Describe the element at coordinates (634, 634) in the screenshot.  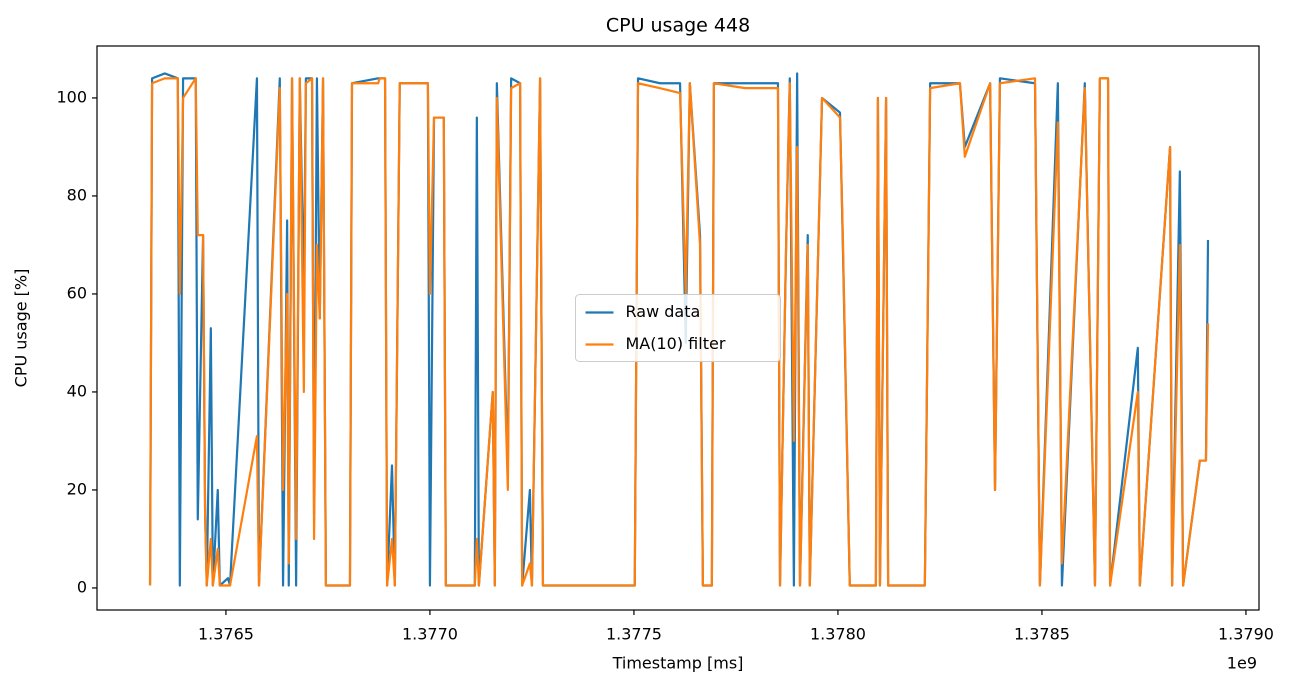
I see `x-tick-label: 1.3775` at that location.